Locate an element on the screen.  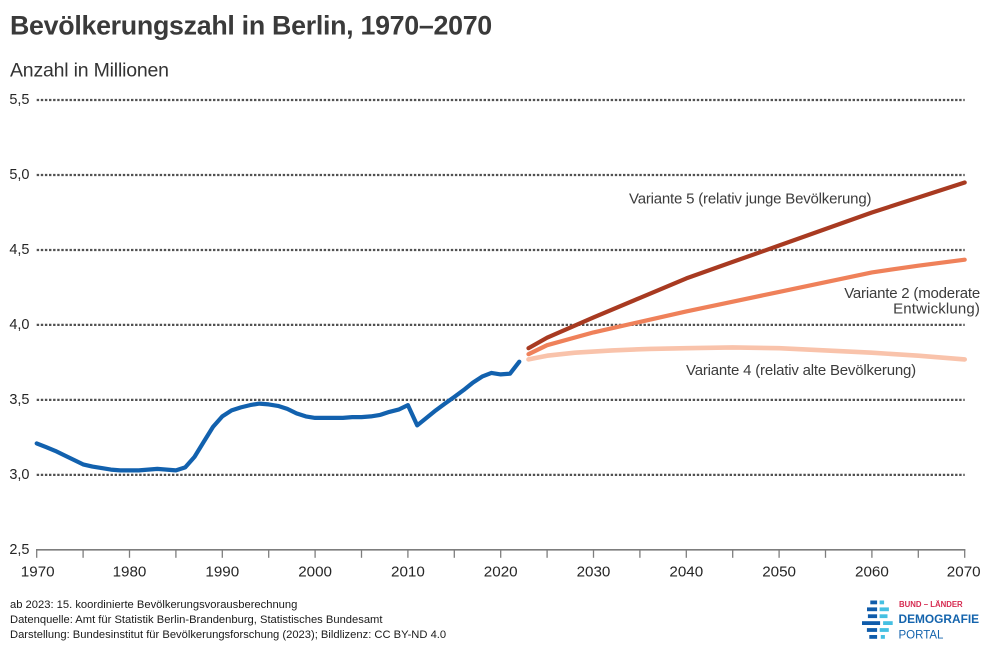
svg-text: Anzahl in Millionen is located at coordinates (89, 71).